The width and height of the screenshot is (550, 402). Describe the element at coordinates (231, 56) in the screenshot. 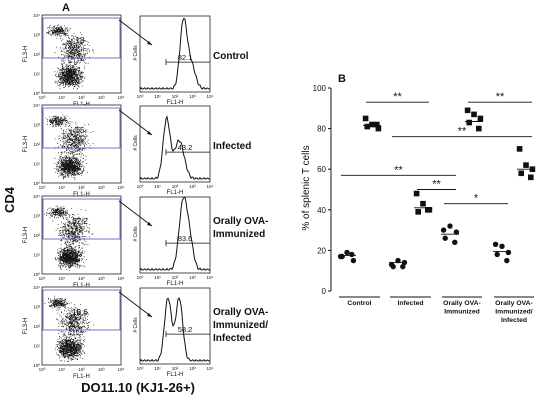

I see `row-label-line: Control` at that location.